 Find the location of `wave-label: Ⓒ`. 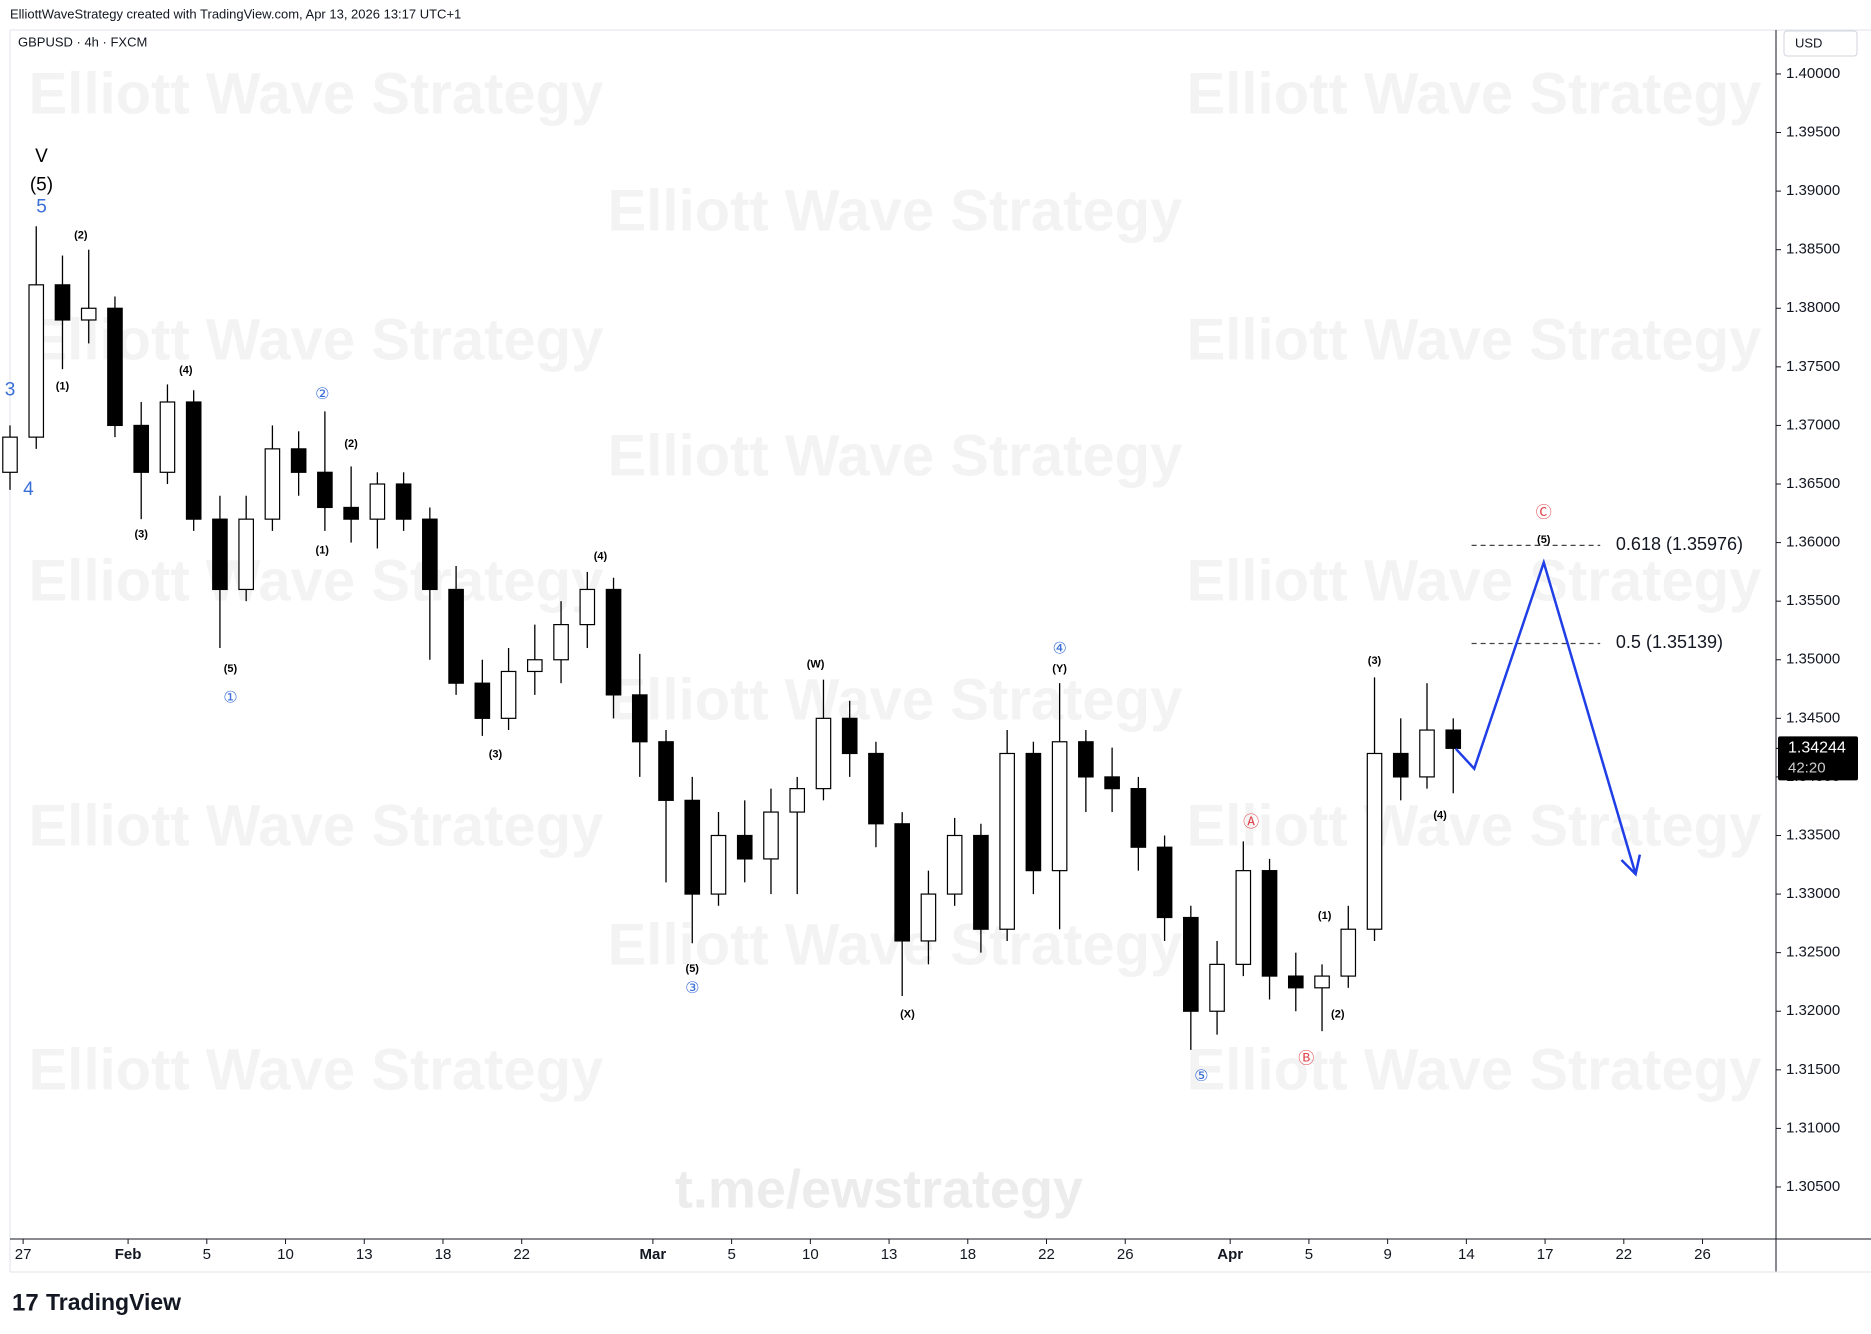

wave-label: Ⓒ is located at coordinates (1544, 513).